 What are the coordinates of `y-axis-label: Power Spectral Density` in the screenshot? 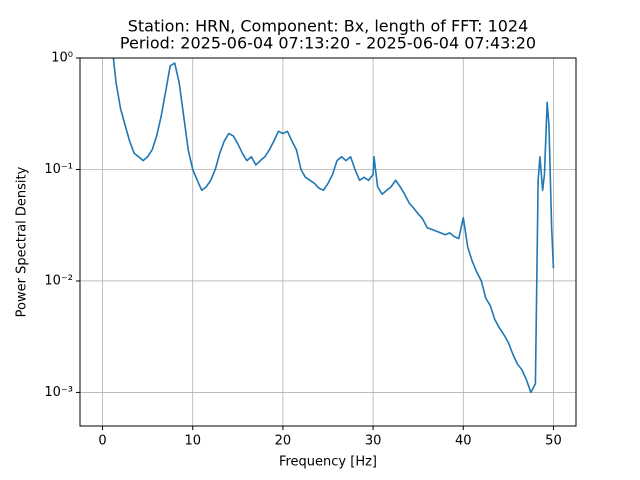 It's located at (22, 241).